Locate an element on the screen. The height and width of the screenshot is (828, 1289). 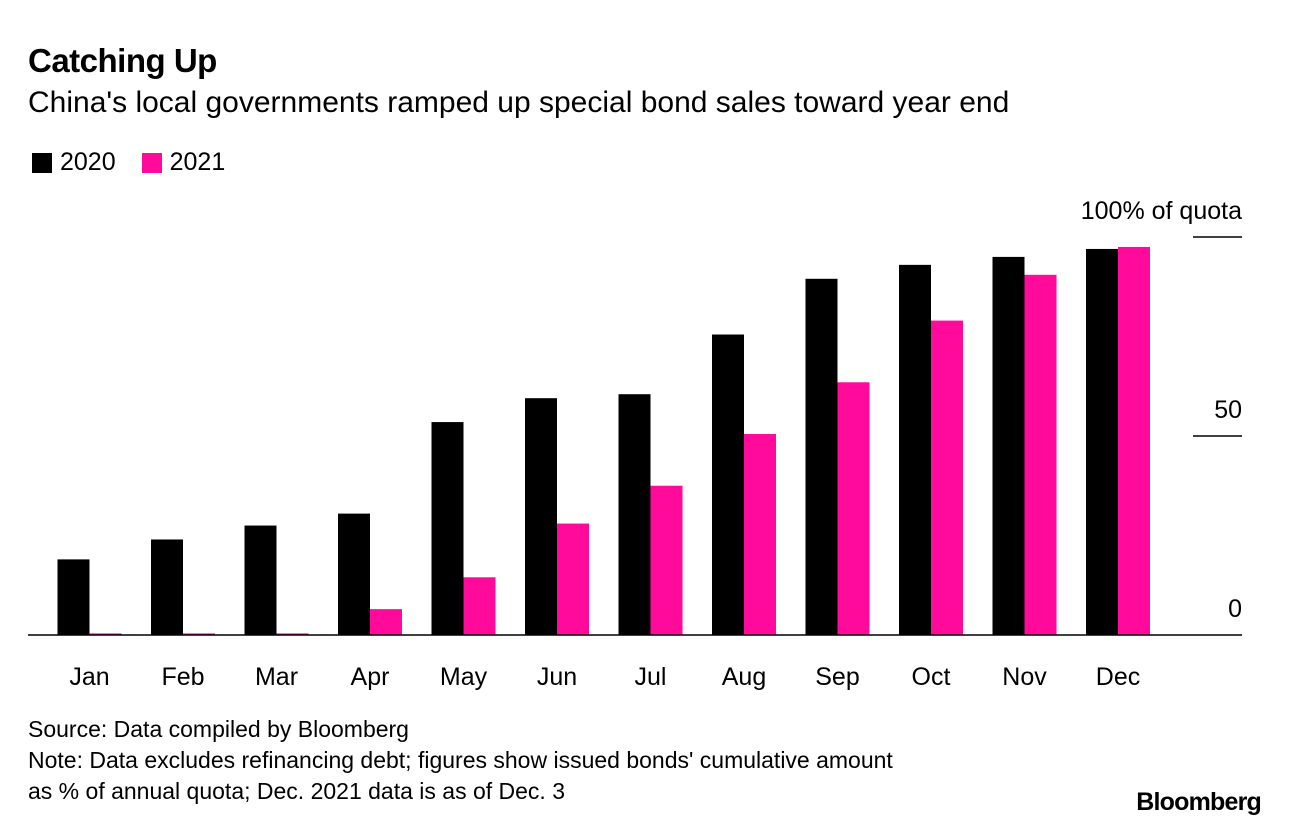
legend: 2020 2021 is located at coordinates (137, 162).